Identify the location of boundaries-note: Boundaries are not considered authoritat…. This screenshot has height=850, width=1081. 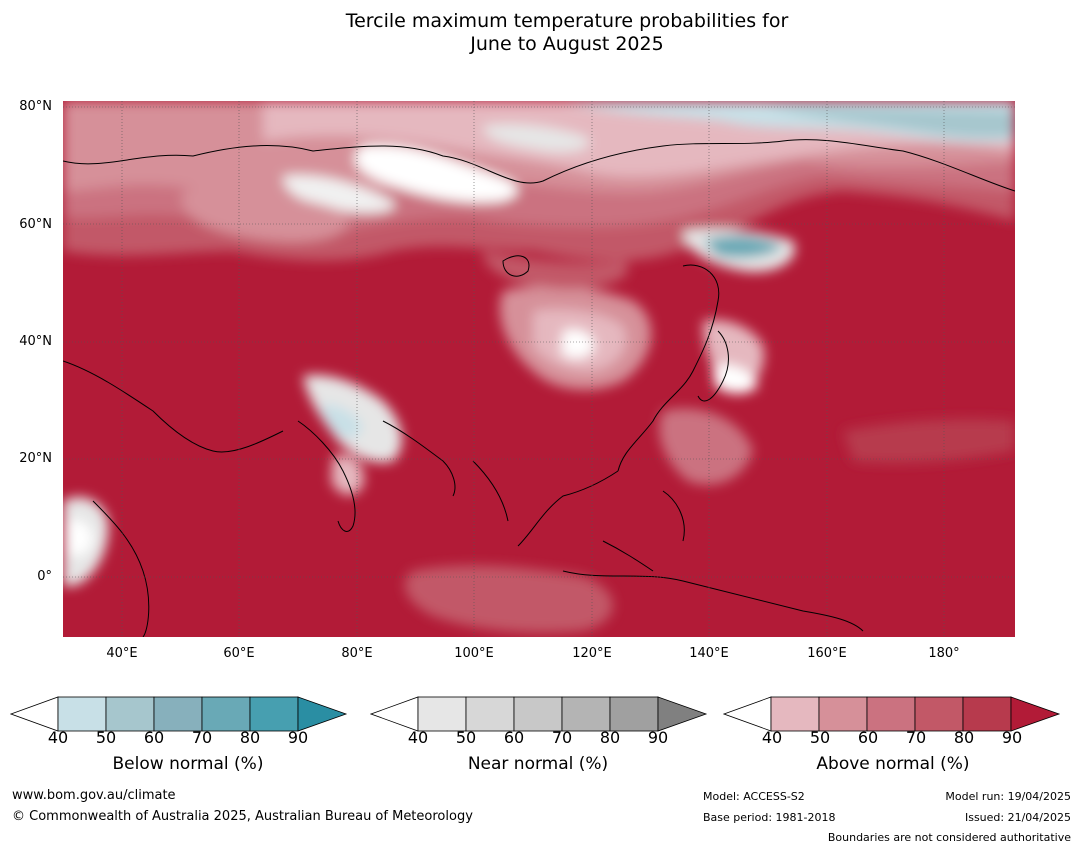
(949, 837).